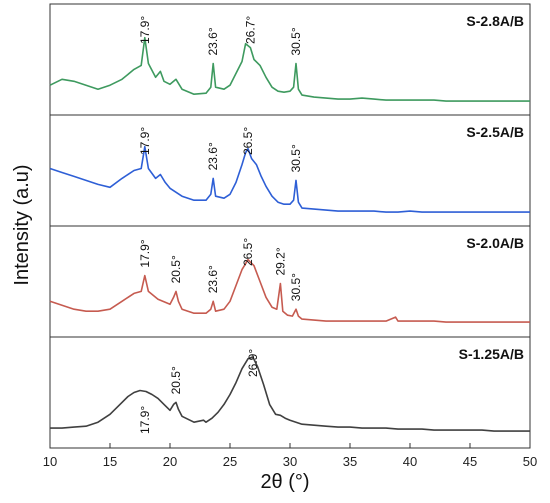  I want to click on x-axis-title: 2θ (°), so click(284, 482).